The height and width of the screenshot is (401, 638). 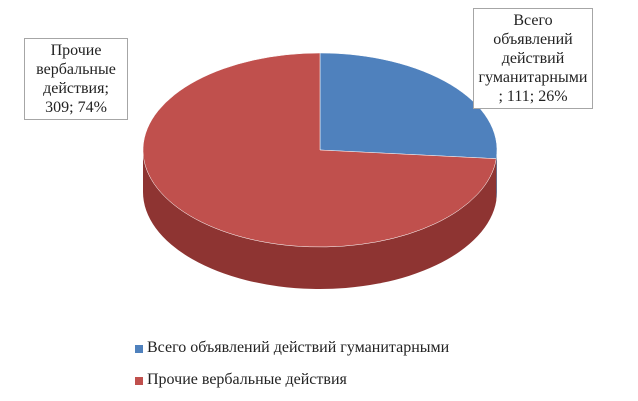 I want to click on data-label-category: Прочие вербальные действия, so click(x=76, y=69).